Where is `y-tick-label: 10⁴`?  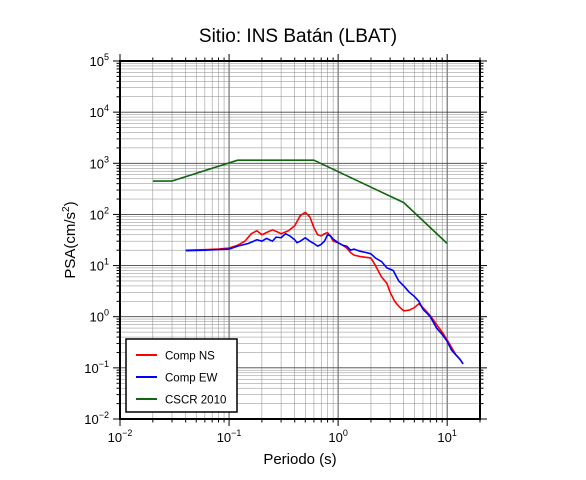
y-tick-label: 10⁴ is located at coordinates (99, 111).